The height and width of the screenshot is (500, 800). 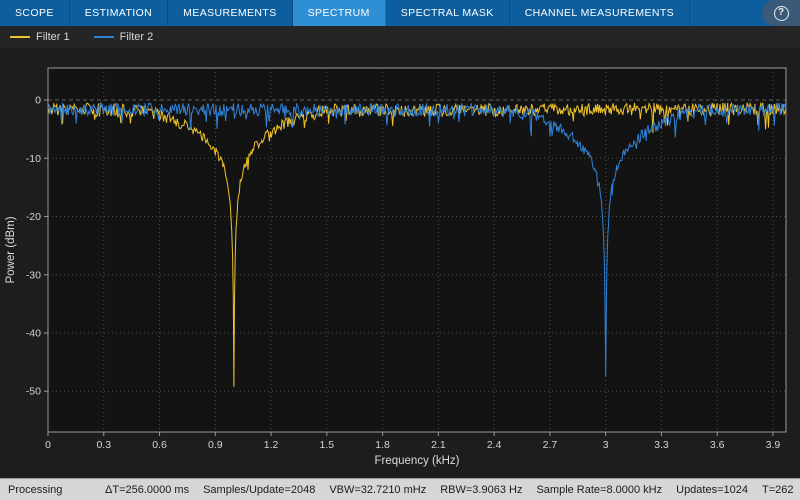 I want to click on x-tick-label: 0.9, so click(x=215, y=445).